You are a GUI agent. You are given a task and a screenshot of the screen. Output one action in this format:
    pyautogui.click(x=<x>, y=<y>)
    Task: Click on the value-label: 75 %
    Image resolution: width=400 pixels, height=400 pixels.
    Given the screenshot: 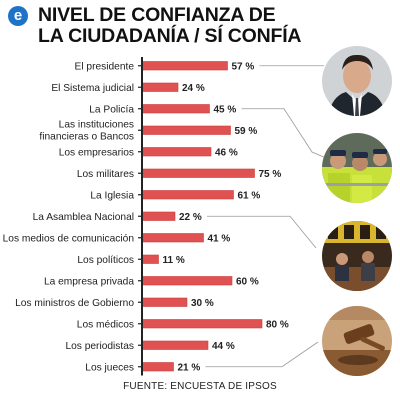 What is the action you would take?
    pyautogui.click(x=270, y=174)
    